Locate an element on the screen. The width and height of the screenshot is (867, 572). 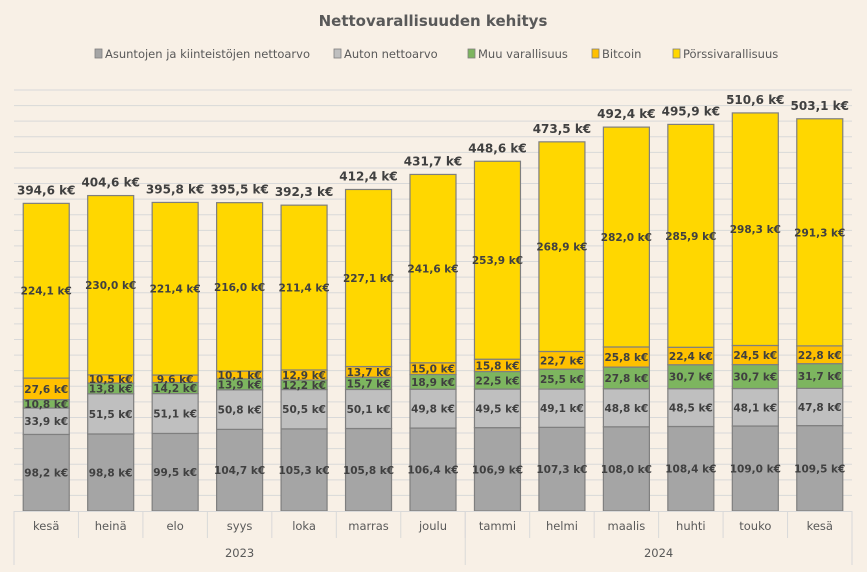
segment-label: 51,1 k€ is located at coordinates (175, 415).